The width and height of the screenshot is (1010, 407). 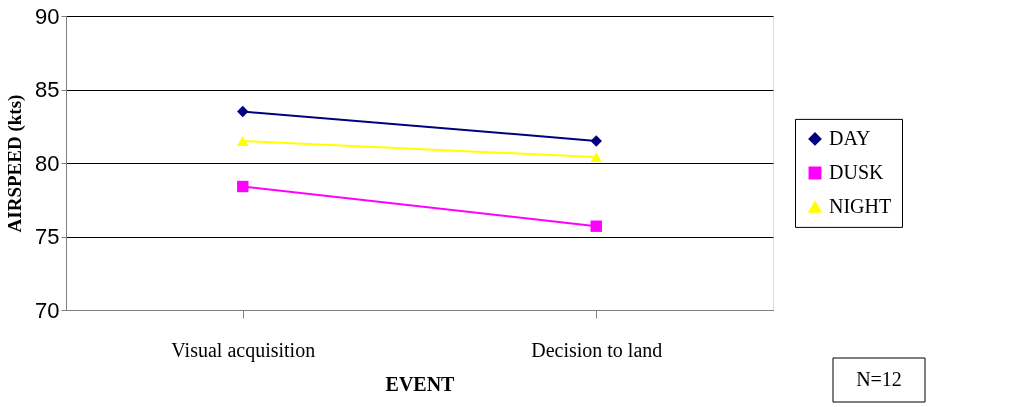 What do you see at coordinates (879, 379) in the screenshot?
I see `text: N=12` at bounding box center [879, 379].